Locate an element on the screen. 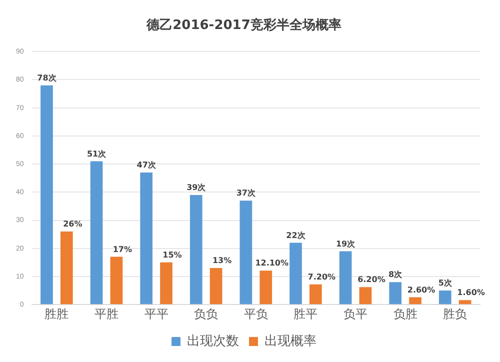 The width and height of the screenshot is (500, 362). x-tick-label: 平胜 is located at coordinates (106, 313).